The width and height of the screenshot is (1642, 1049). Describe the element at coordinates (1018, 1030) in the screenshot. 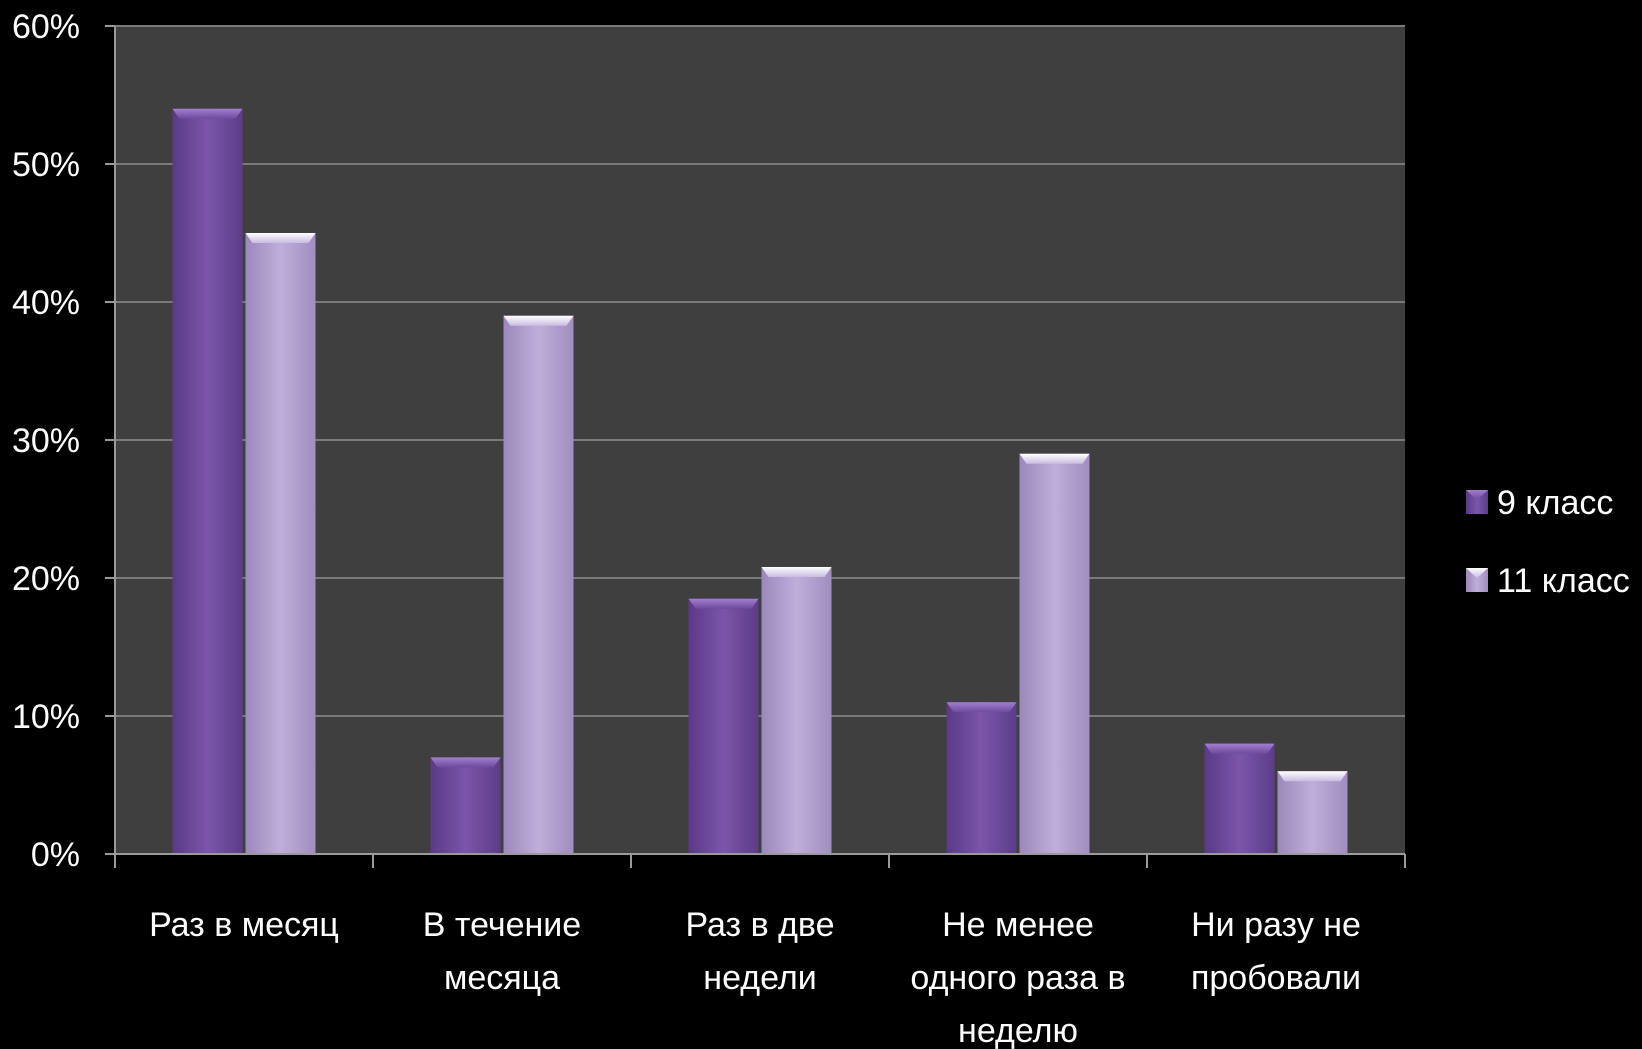

I see `x-category-label: неделю` at that location.